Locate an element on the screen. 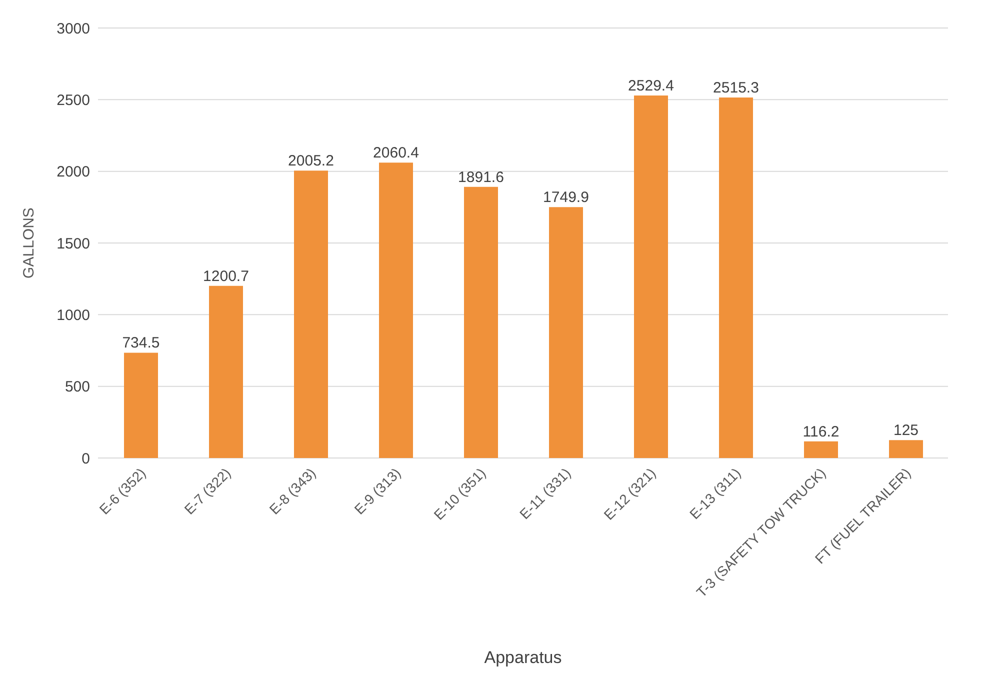 This screenshot has height=688, width=988. data-label: 1749.9 is located at coordinates (566, 197).